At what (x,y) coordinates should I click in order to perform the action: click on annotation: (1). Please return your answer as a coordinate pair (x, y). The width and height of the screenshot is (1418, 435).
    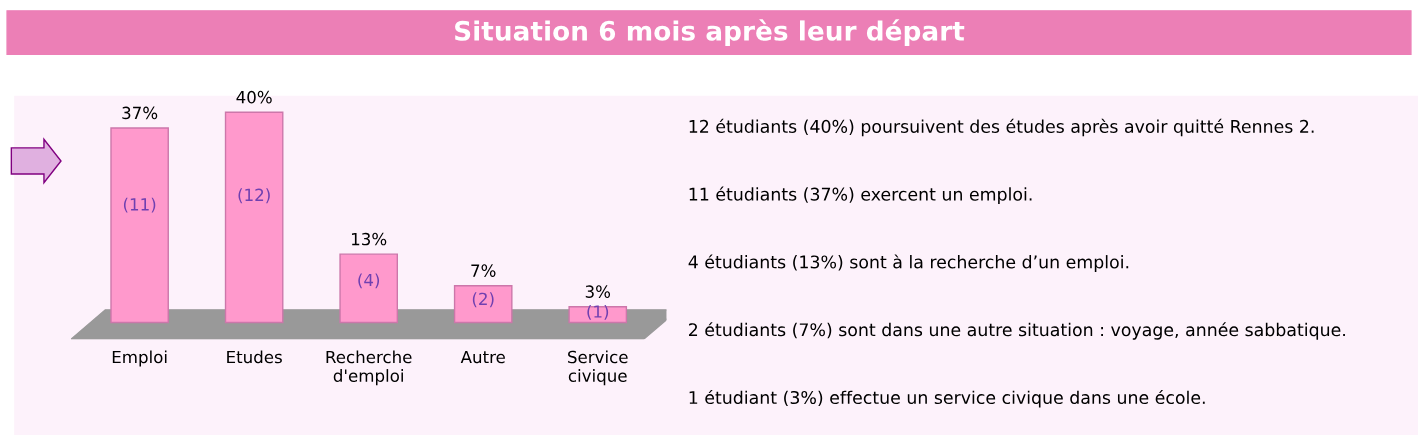
    Looking at the image, I should click on (598, 312).